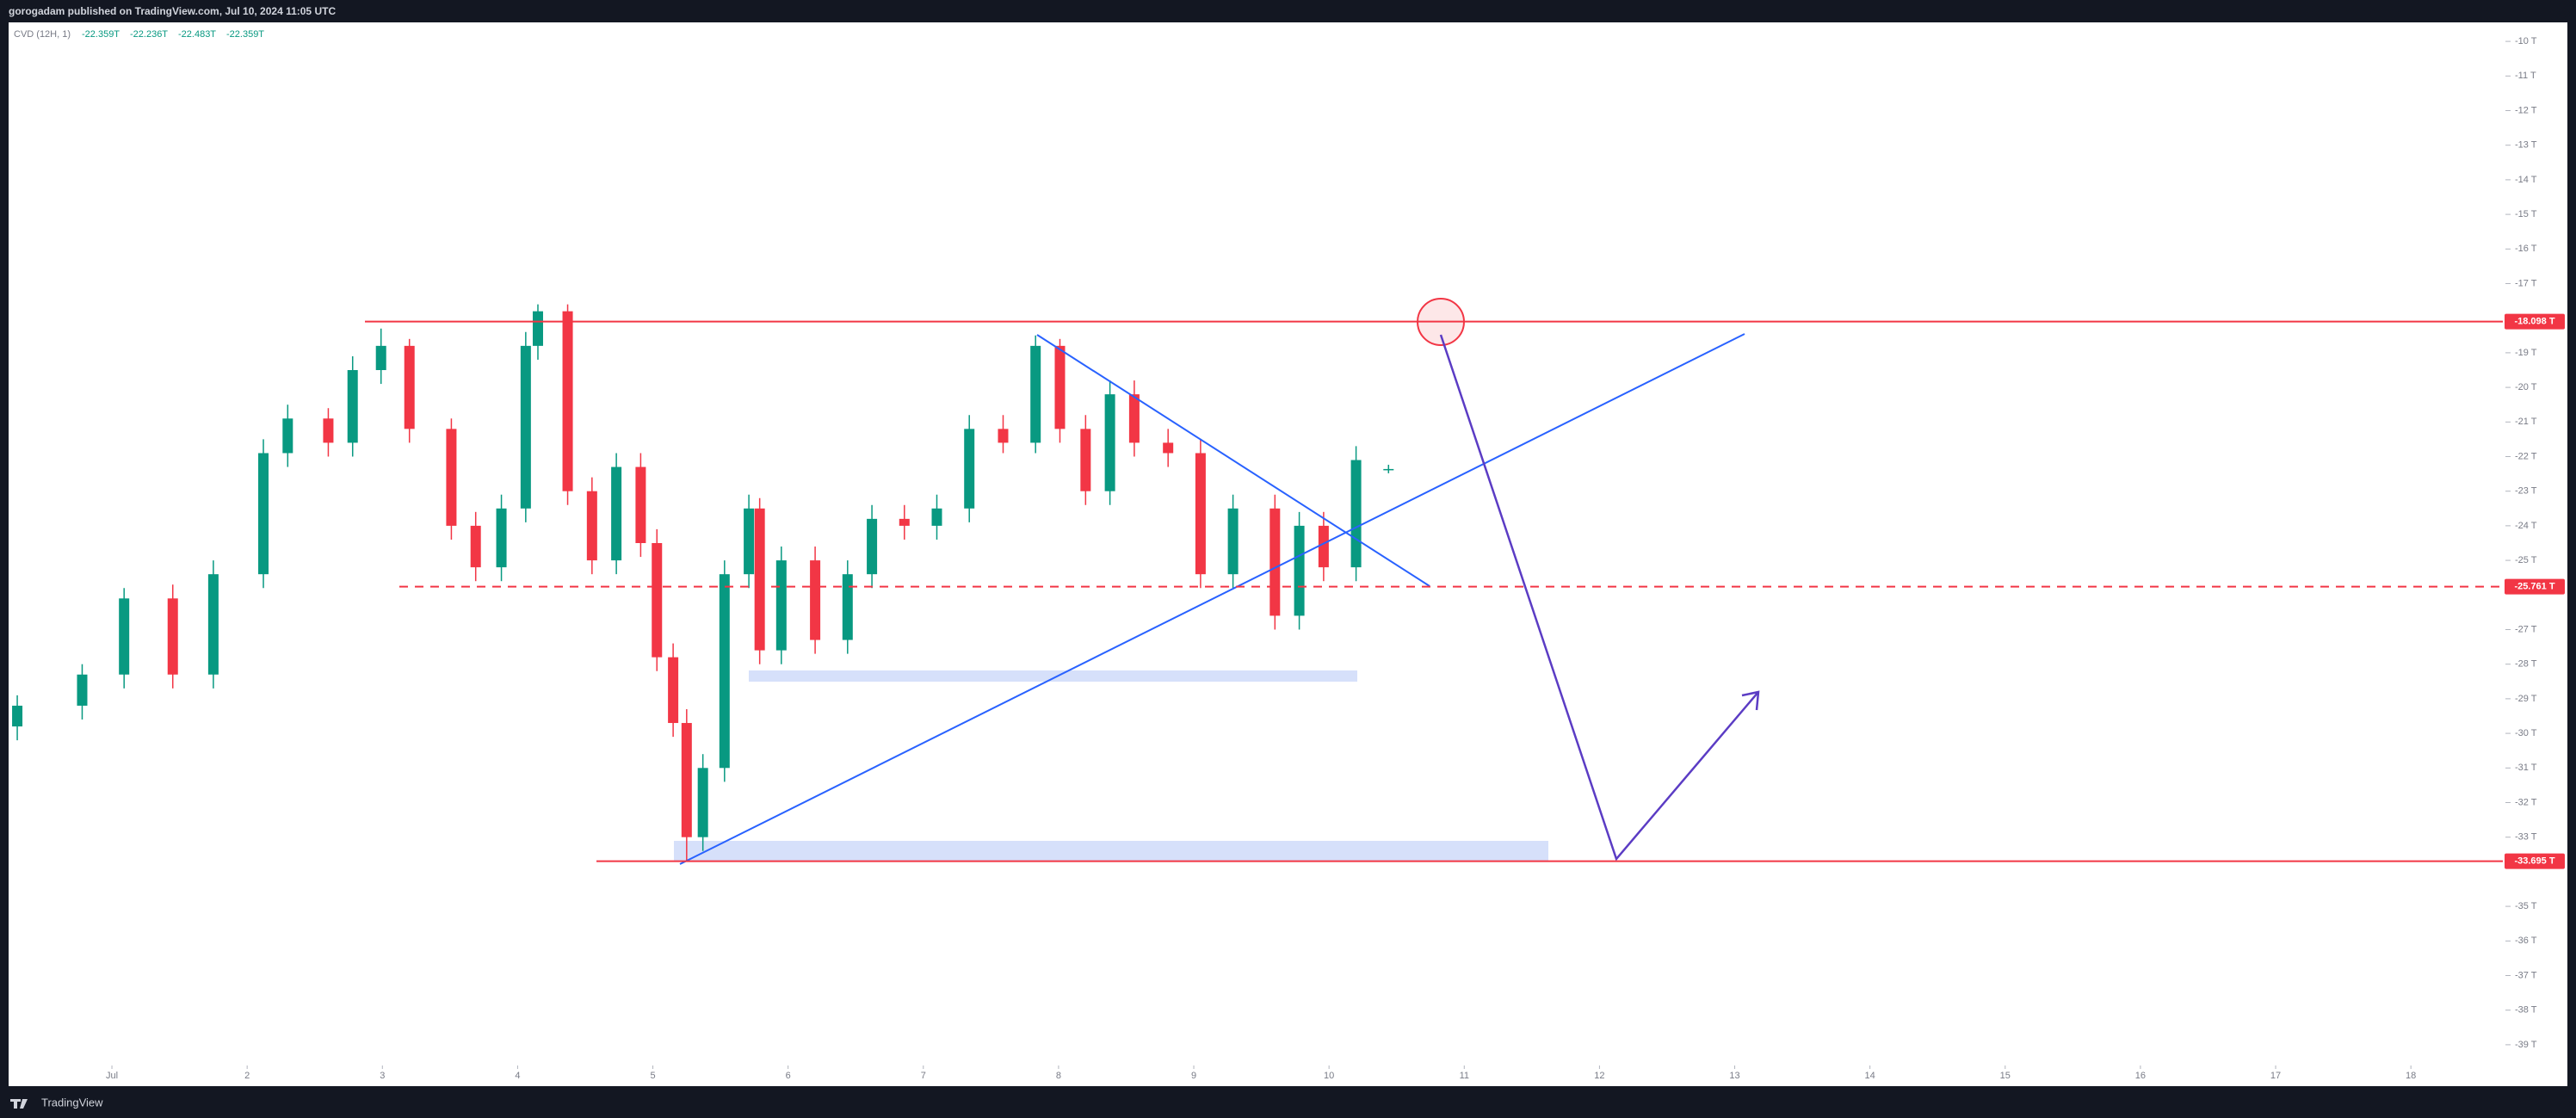 Image resolution: width=2576 pixels, height=1118 pixels. I want to click on y-tick-label: -11 T, so click(2525, 76).